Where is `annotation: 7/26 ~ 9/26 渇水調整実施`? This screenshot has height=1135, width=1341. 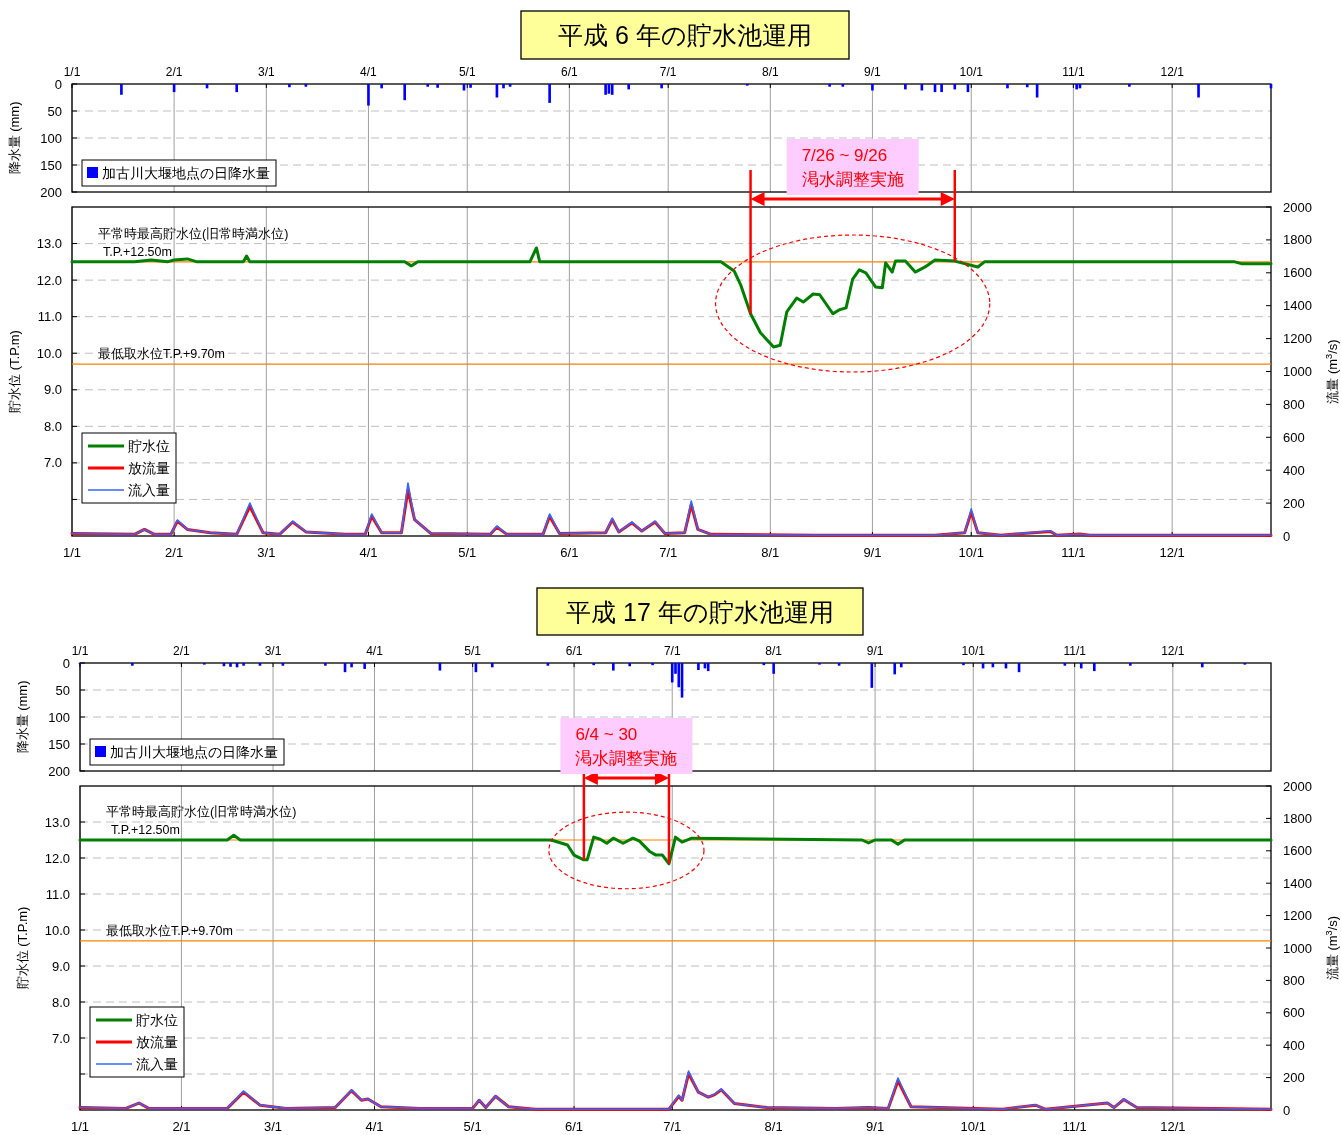 annotation: 7/26 ~ 9/26 渇水調整実施 is located at coordinates (852, 167).